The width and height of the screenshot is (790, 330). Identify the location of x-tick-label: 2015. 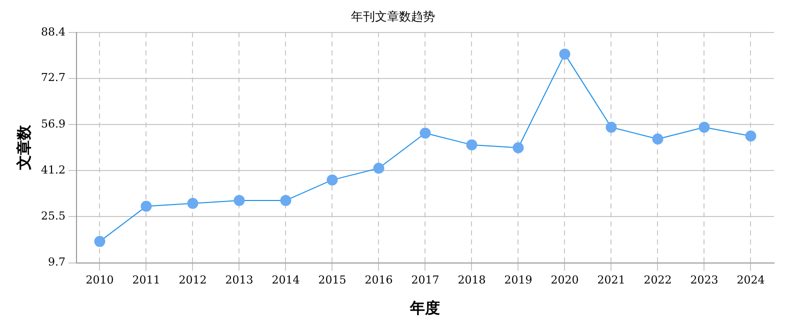
(332, 279).